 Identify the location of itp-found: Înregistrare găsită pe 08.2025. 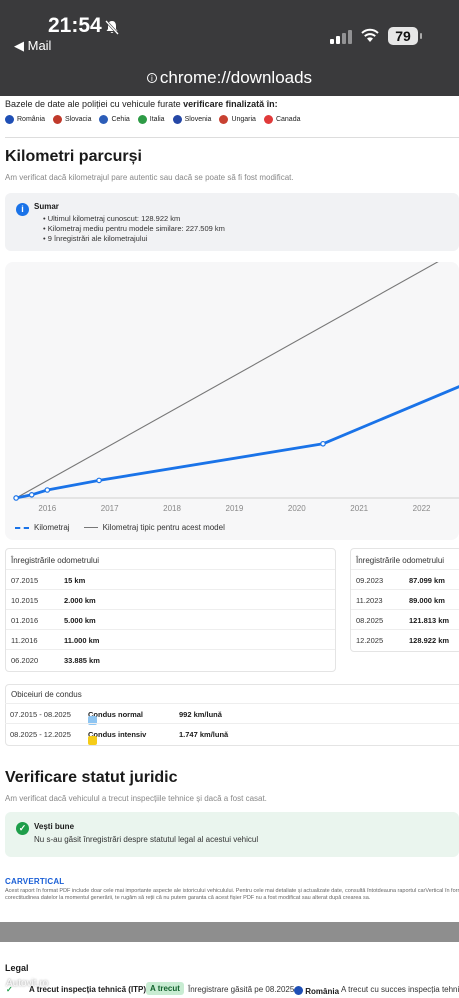
(241, 989).